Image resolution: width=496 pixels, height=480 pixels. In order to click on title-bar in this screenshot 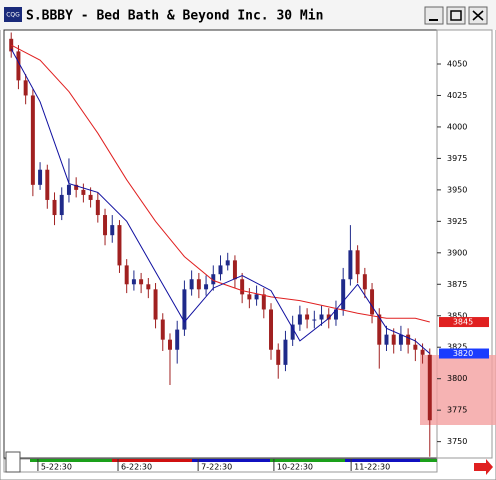, I will do `click(248, 15)`.